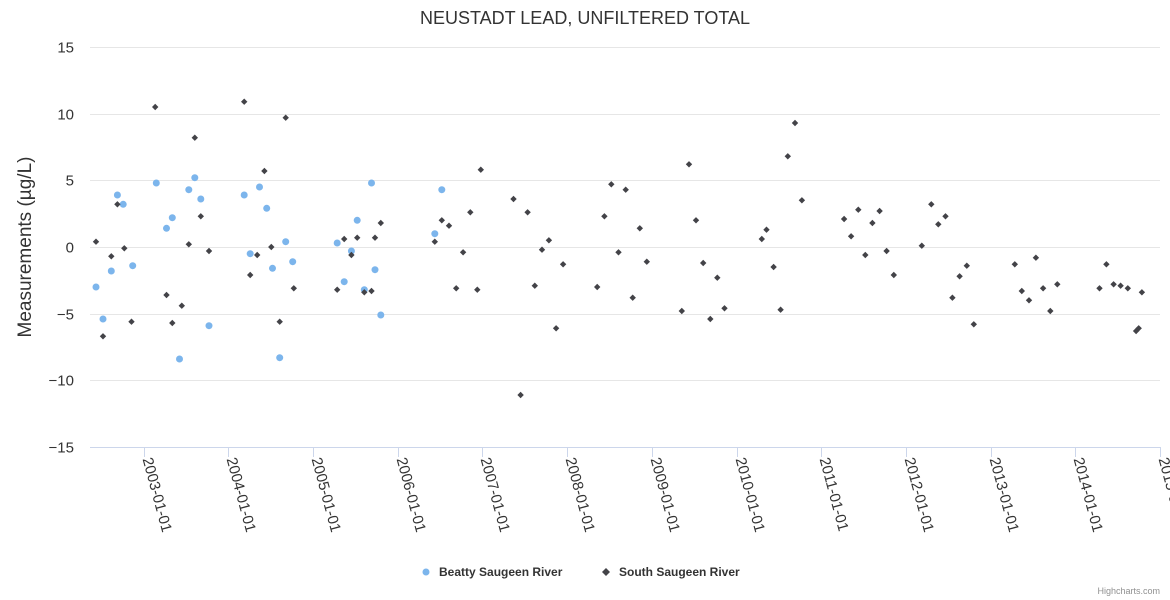  What do you see at coordinates (492, 572) in the screenshot?
I see `legend-item-beatty: Beatty Saugeen River` at bounding box center [492, 572].